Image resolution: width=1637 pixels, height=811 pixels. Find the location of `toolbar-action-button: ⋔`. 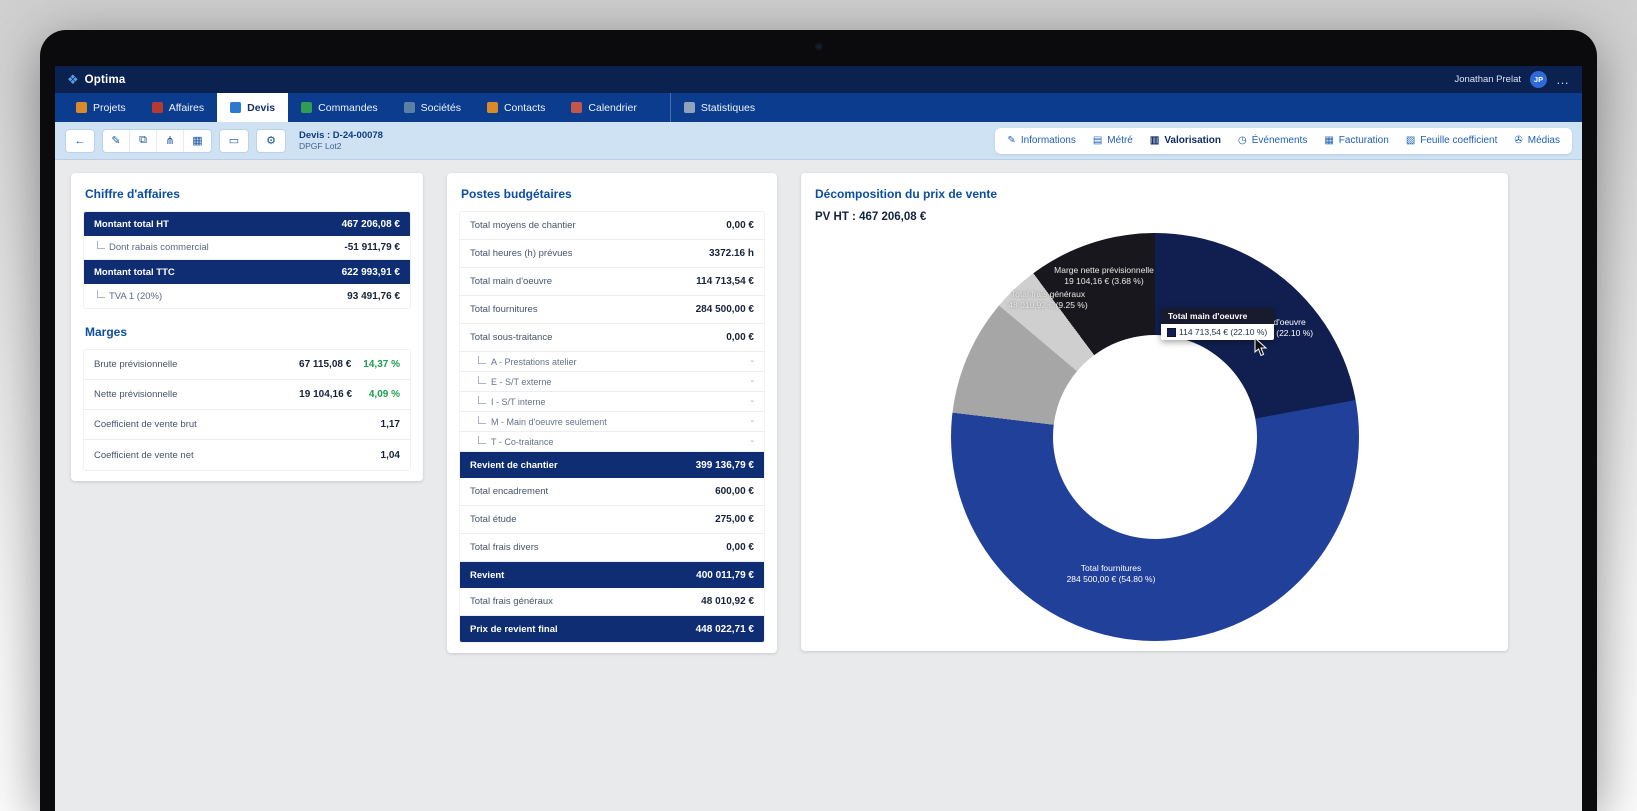

toolbar-action-button: ⋔ is located at coordinates (170, 140).